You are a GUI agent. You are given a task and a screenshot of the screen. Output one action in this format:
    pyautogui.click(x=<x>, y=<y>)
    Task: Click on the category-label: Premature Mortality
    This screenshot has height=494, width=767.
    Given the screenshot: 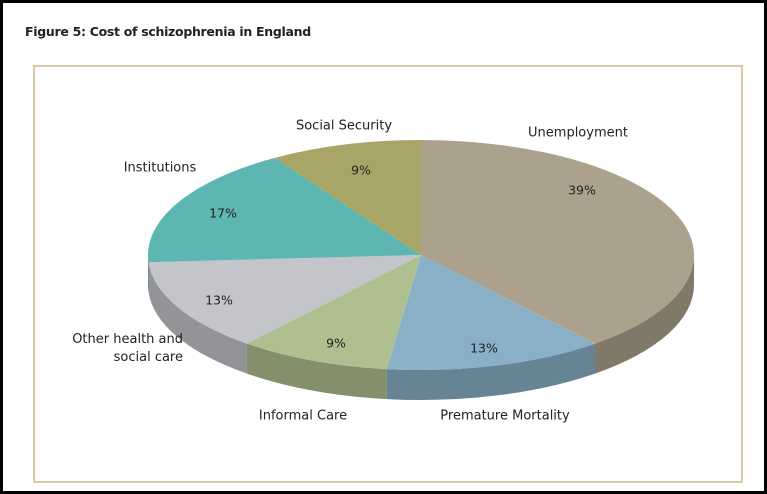 What is the action you would take?
    pyautogui.click(x=505, y=416)
    